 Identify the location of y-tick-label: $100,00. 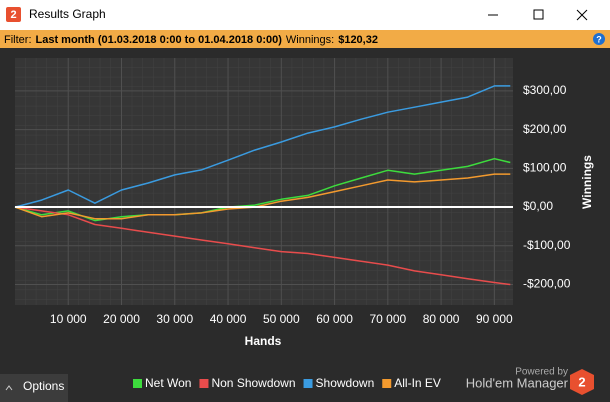
(545, 168).